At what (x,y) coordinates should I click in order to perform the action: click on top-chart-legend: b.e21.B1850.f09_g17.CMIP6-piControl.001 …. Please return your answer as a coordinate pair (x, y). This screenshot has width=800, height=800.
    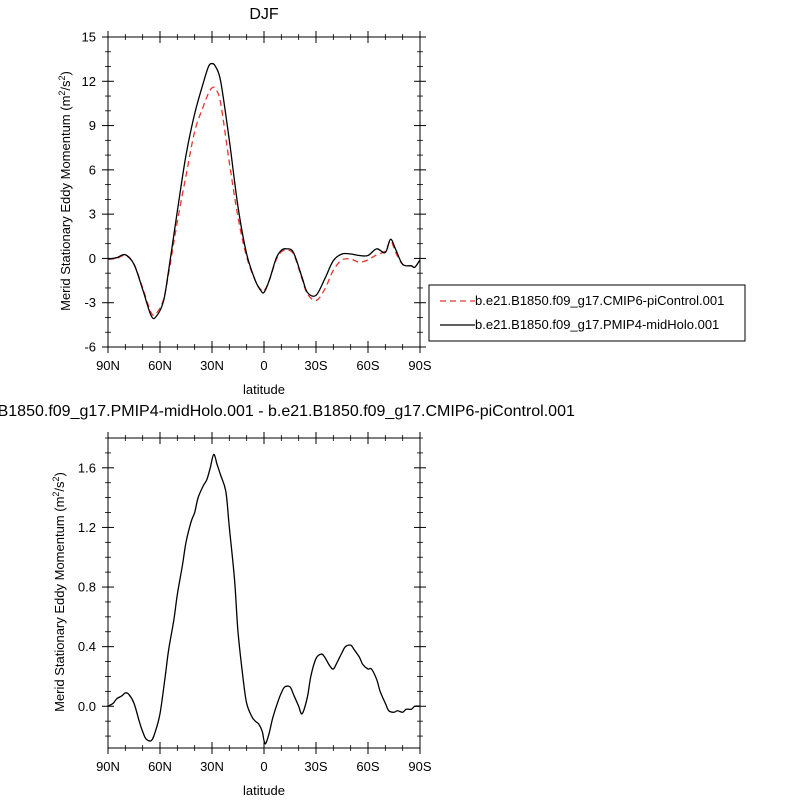
    Looking at the image, I should click on (587, 313).